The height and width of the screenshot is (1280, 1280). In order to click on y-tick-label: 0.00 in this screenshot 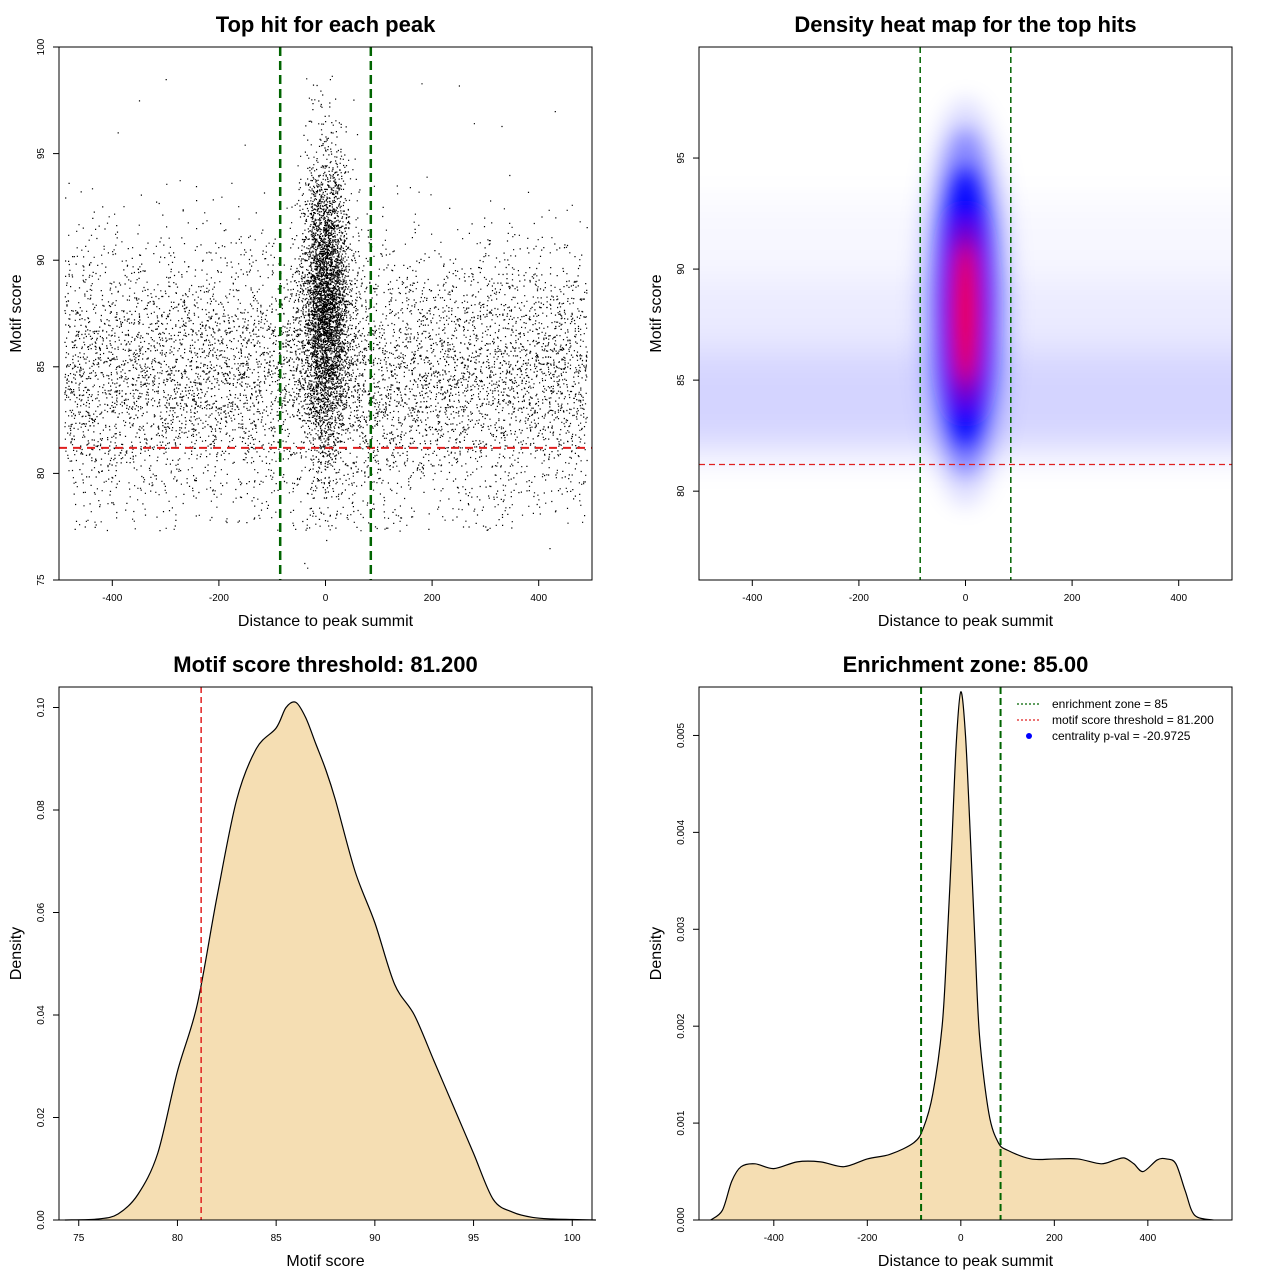, I will do `click(41, 1220)`.